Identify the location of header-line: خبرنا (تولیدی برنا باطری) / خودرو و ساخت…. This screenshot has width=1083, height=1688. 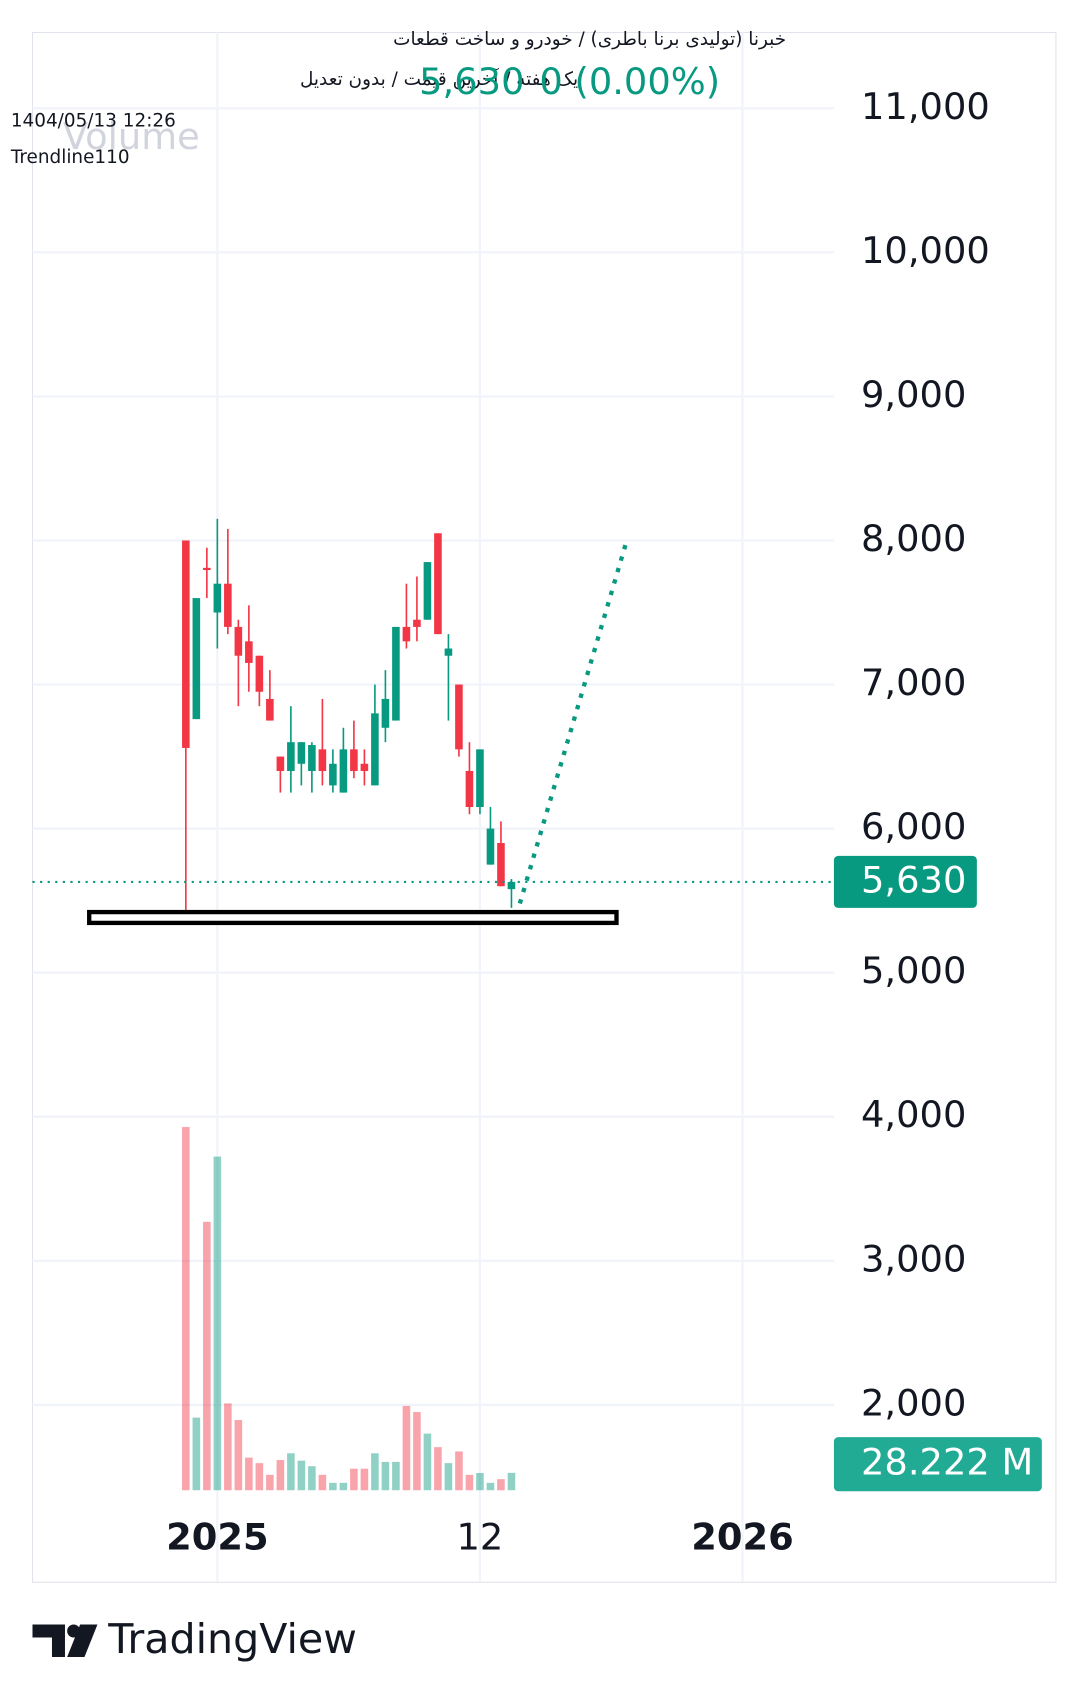
(589, 39).